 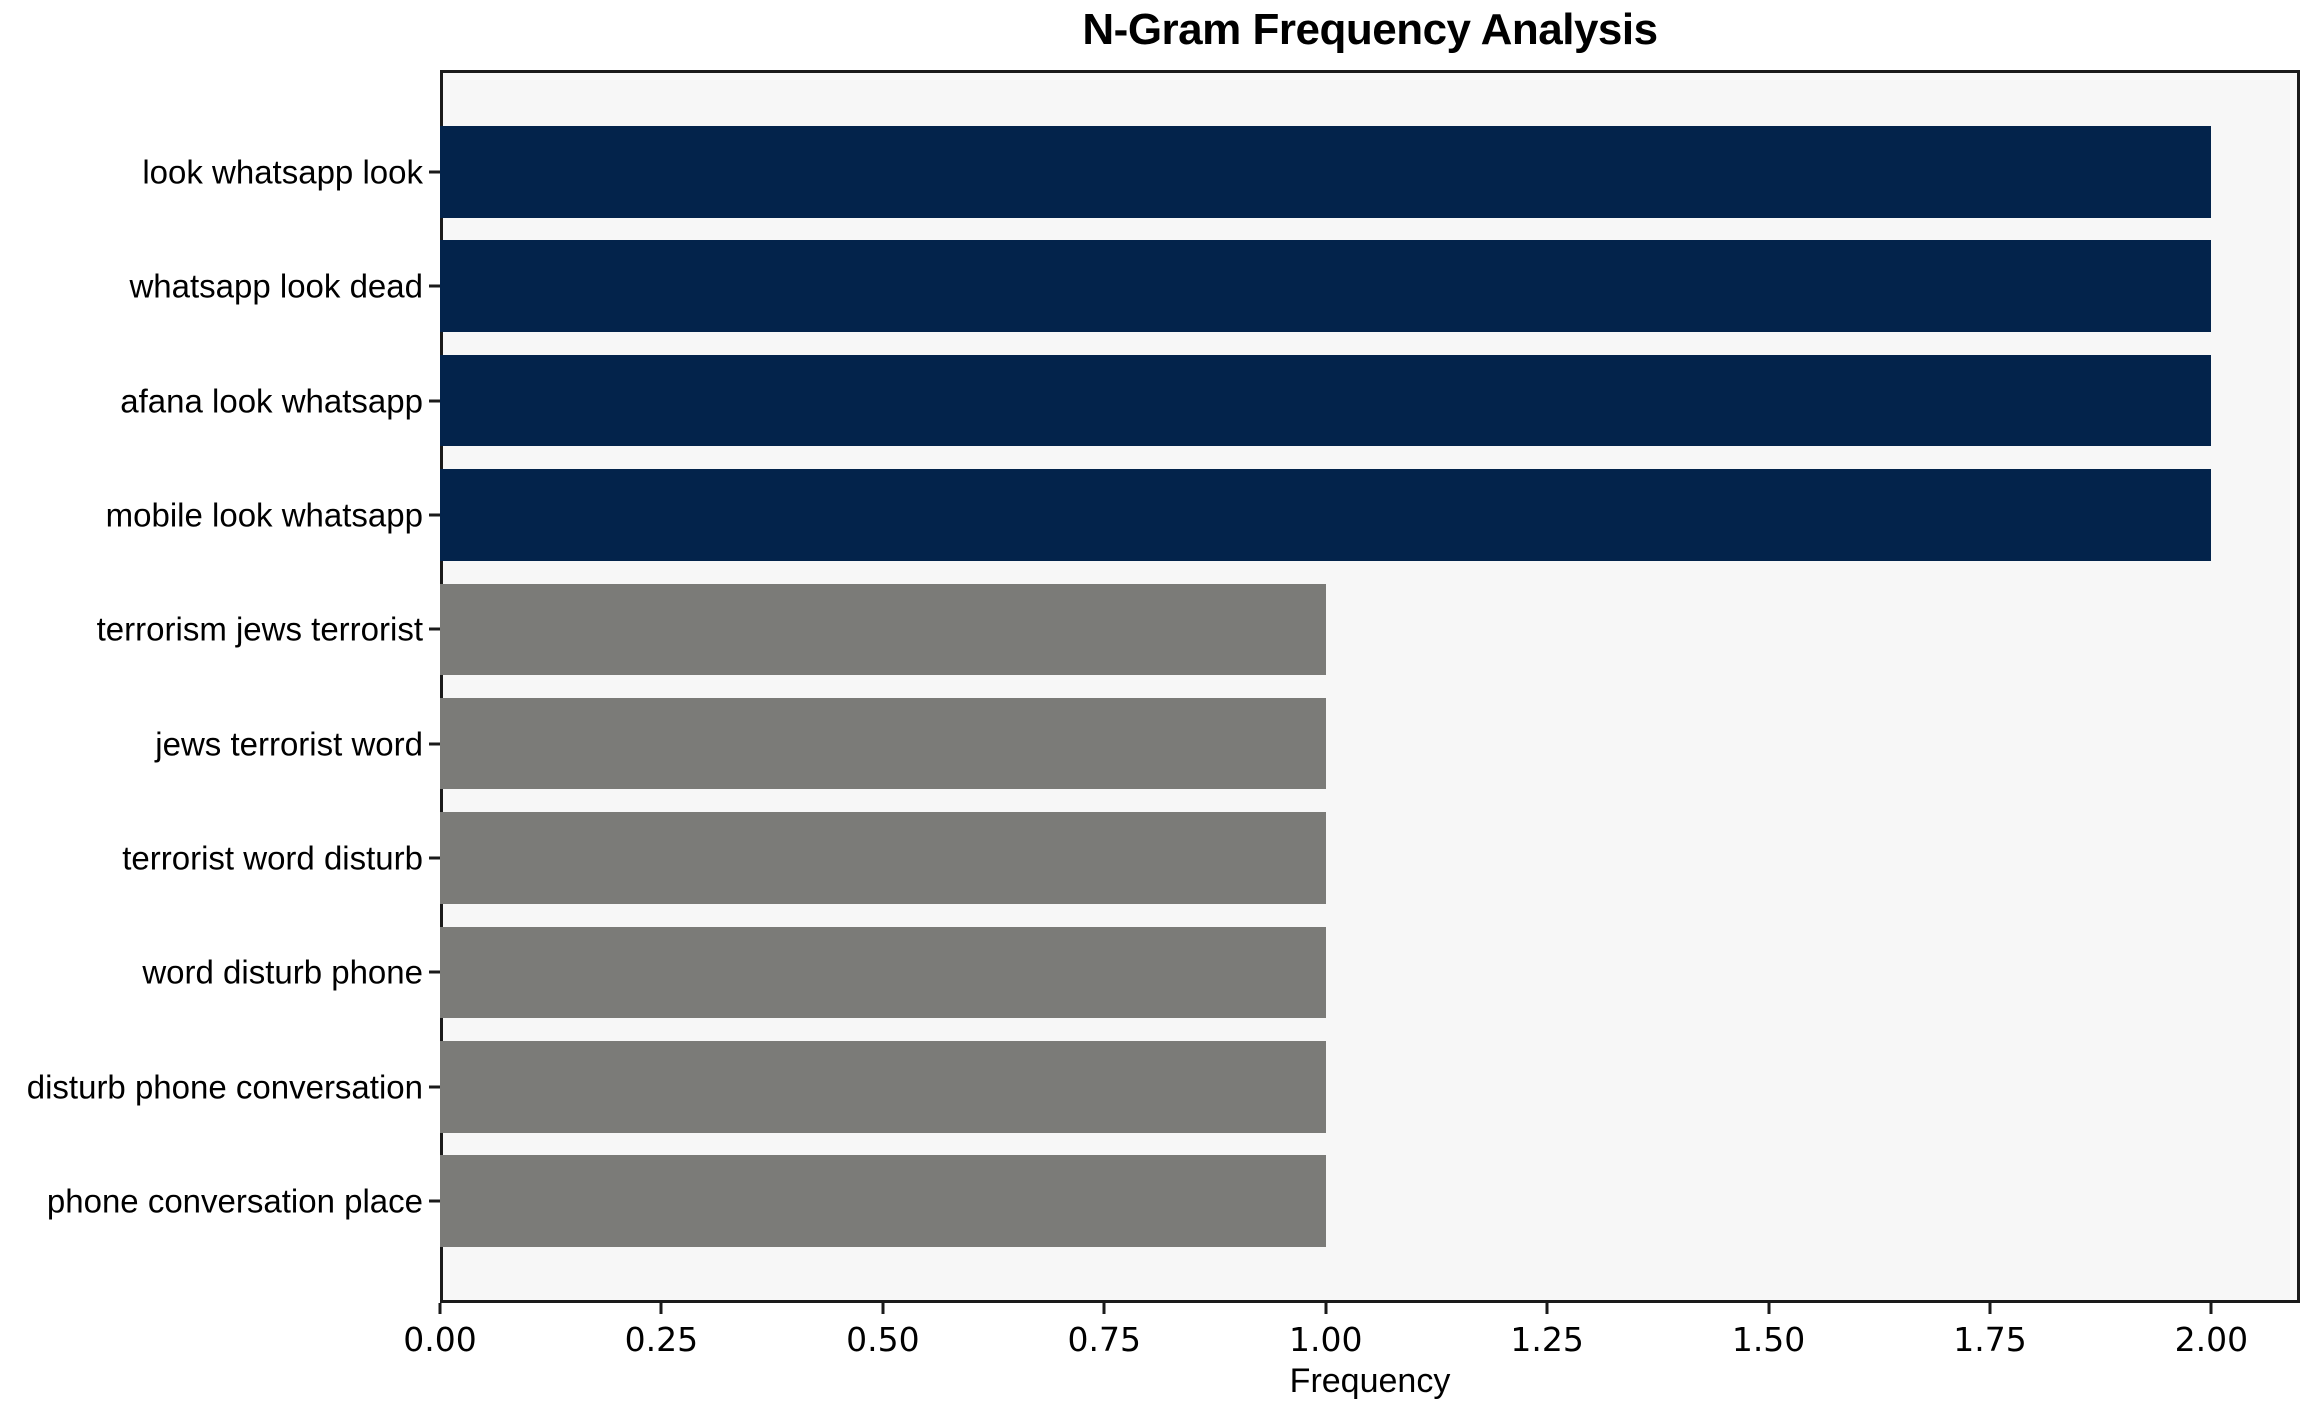 What do you see at coordinates (1547, 1339) in the screenshot?
I see `x-tick-label-1.25: 1.25` at bounding box center [1547, 1339].